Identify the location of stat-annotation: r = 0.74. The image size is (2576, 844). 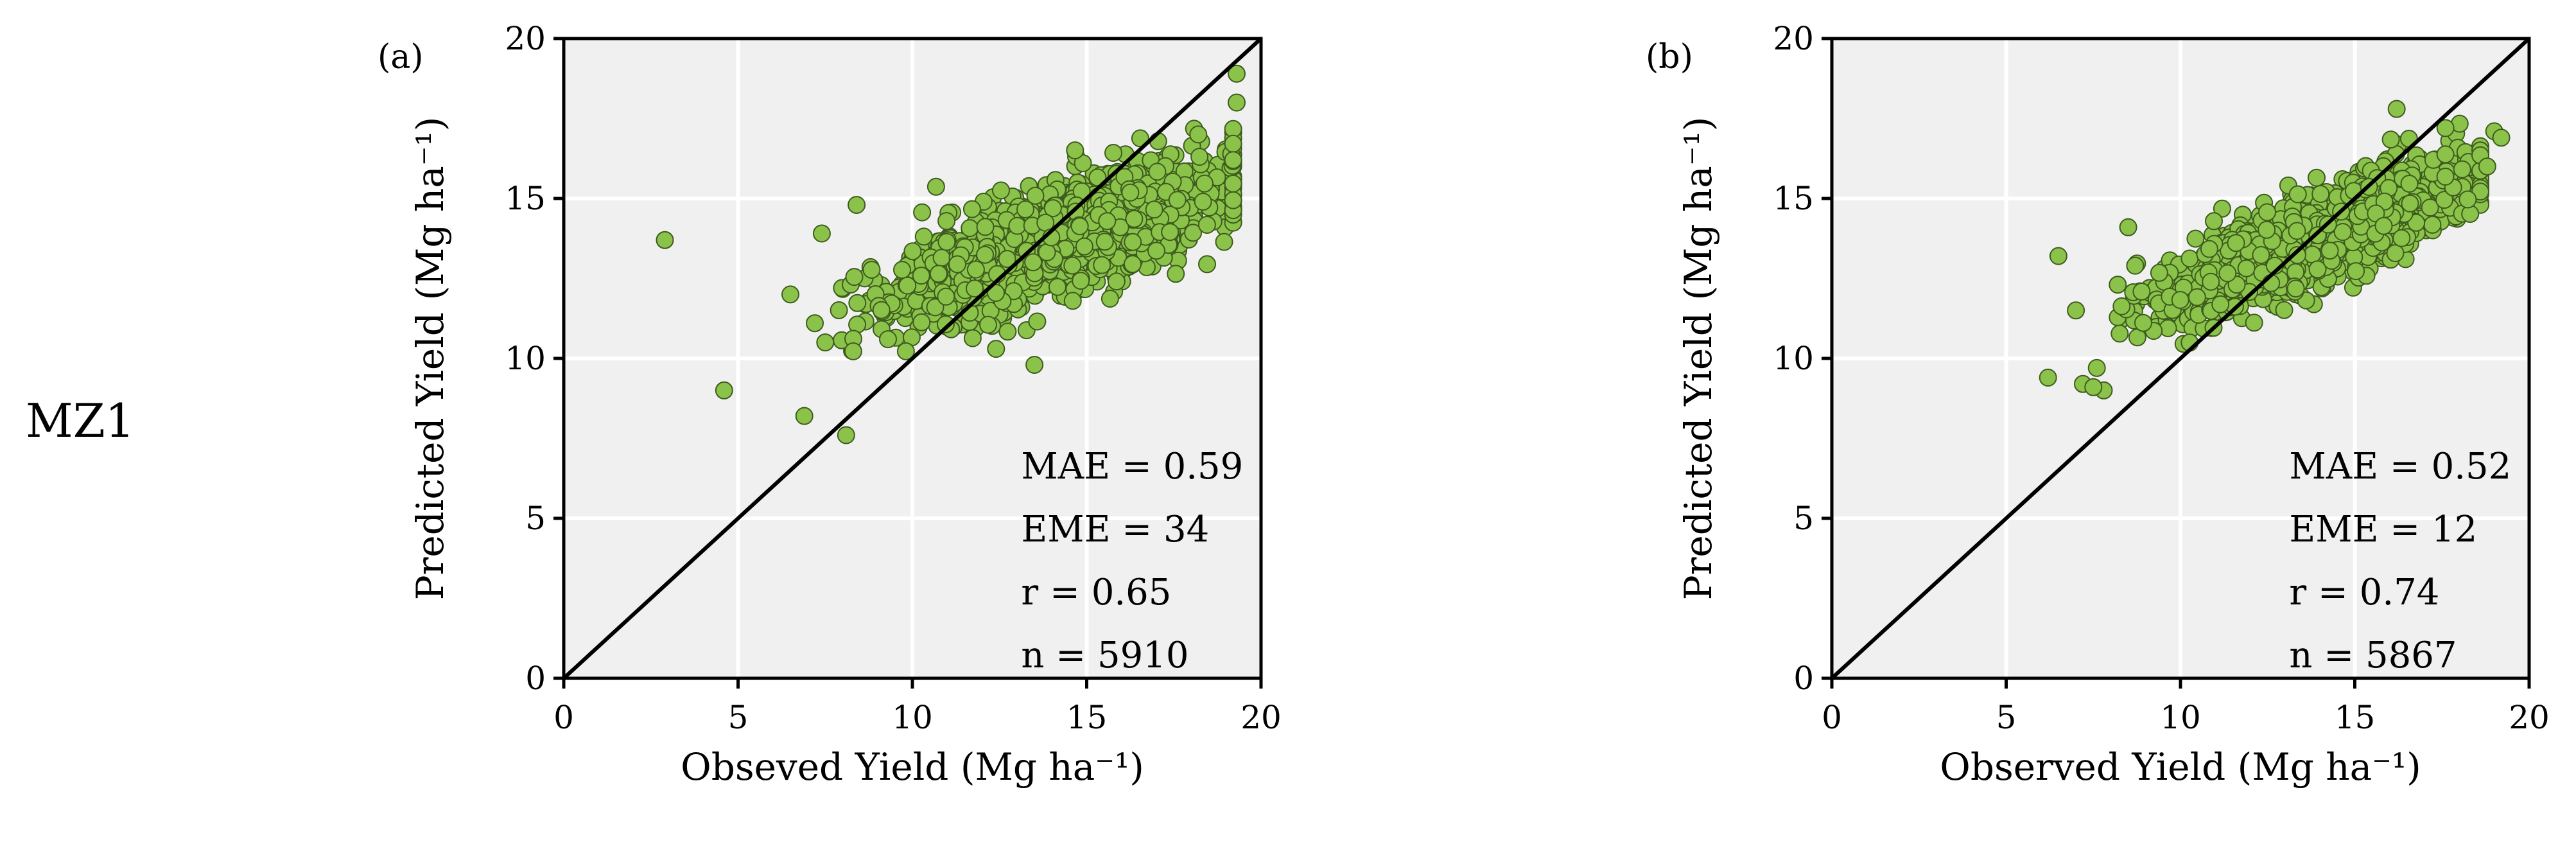
(2364, 592).